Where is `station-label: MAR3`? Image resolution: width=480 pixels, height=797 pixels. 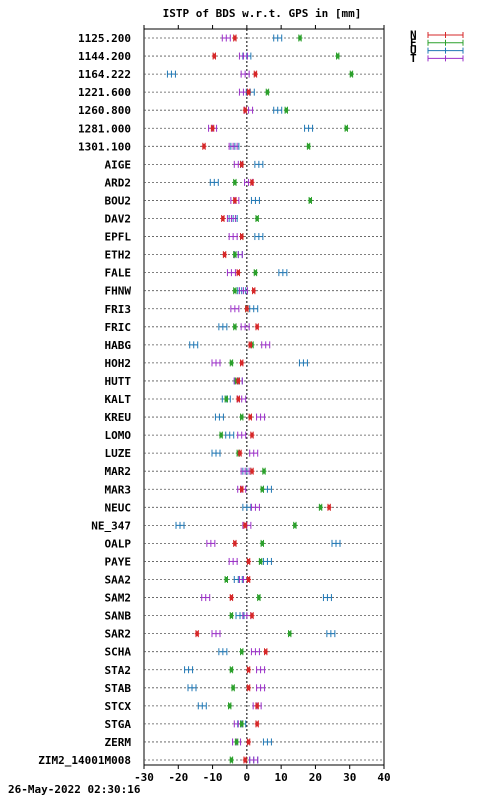 station-label: MAR3 is located at coordinates (118, 489).